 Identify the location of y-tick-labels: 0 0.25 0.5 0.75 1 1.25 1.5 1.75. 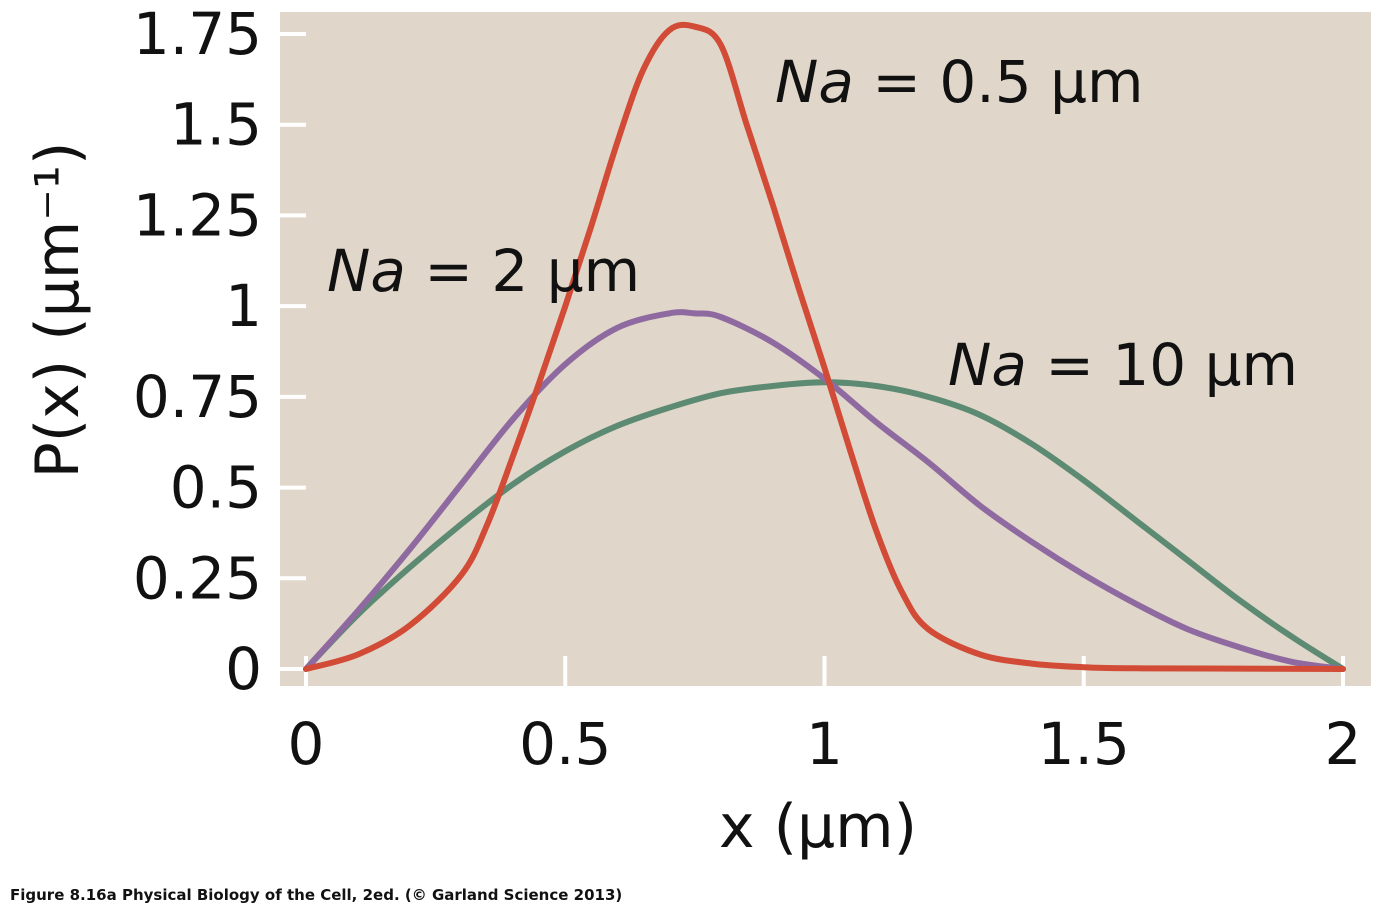
(197, 351).